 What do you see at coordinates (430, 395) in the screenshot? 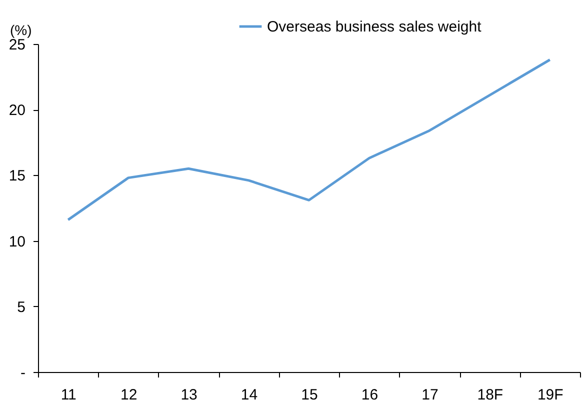
I see `x-tick-label: 17` at bounding box center [430, 395].